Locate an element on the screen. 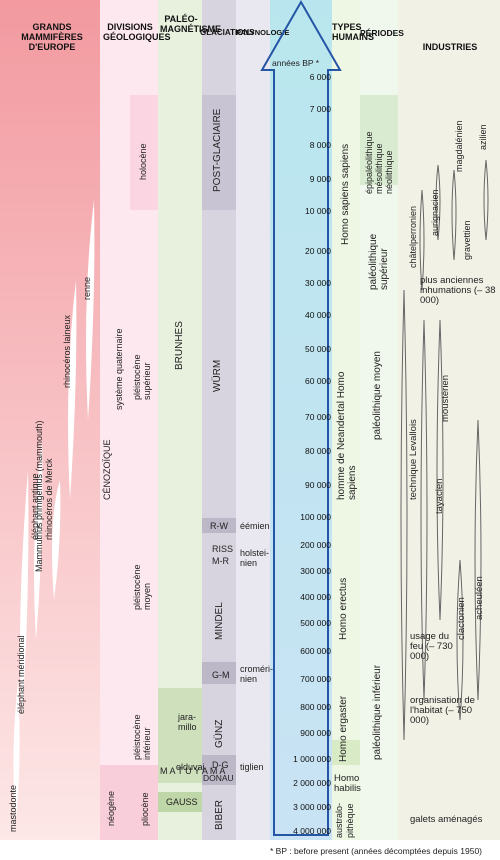  palyno-tiglien: tiglien is located at coordinates (252, 767).